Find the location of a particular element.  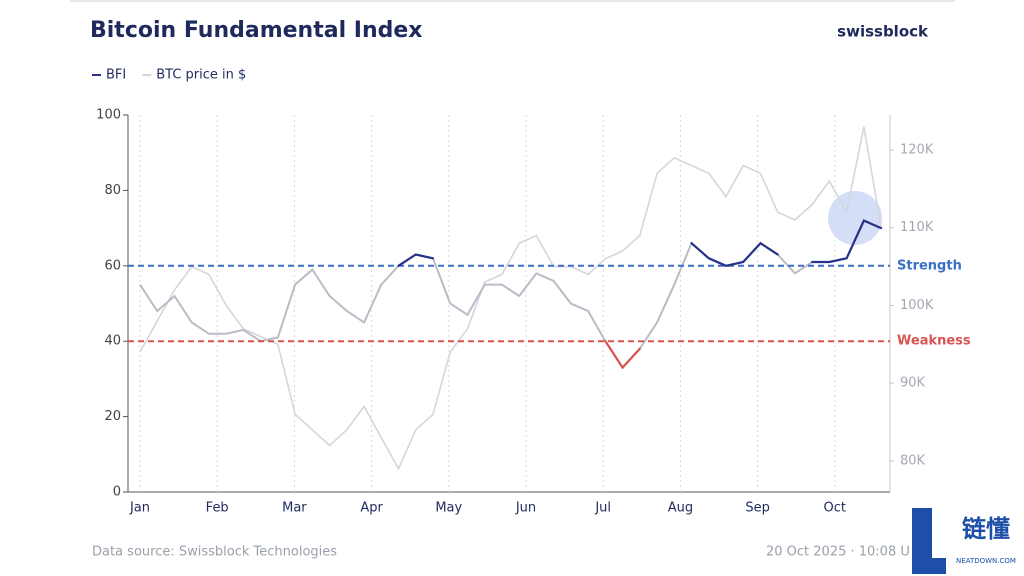

x-tick-label: May is located at coordinates (448, 508).